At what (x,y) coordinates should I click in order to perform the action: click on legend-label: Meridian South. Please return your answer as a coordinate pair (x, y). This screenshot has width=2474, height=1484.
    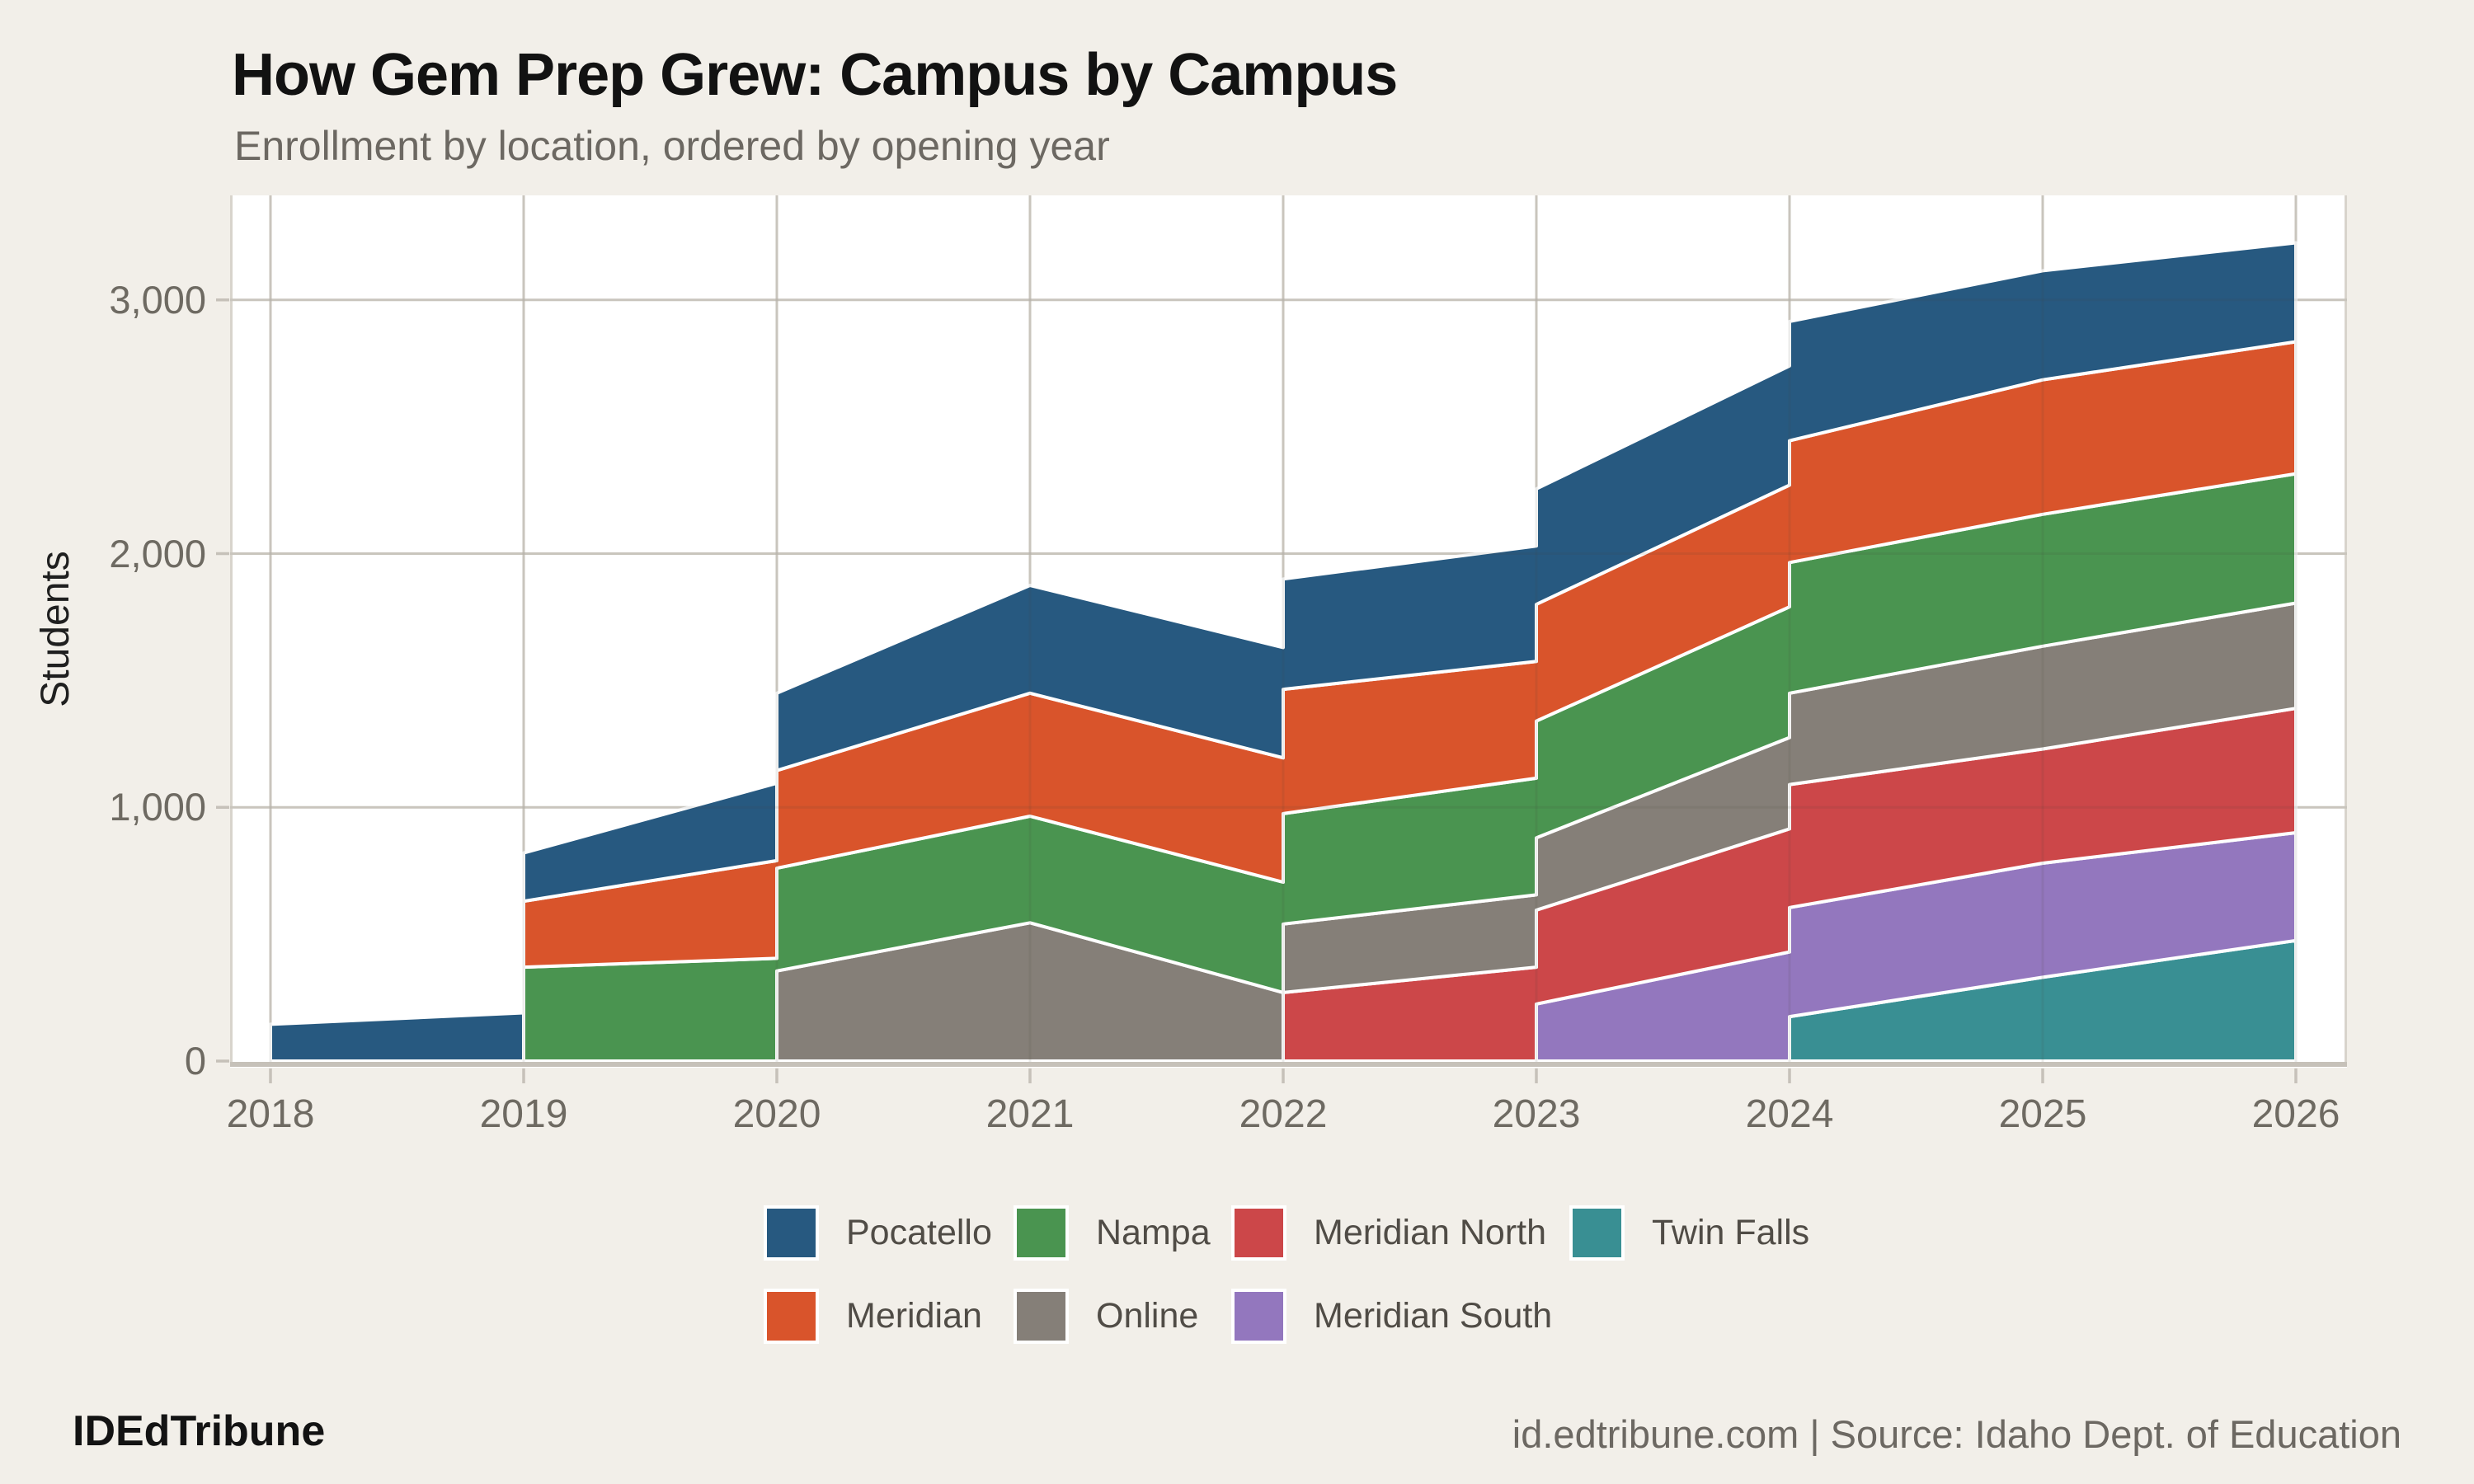
    Looking at the image, I should click on (1433, 1316).